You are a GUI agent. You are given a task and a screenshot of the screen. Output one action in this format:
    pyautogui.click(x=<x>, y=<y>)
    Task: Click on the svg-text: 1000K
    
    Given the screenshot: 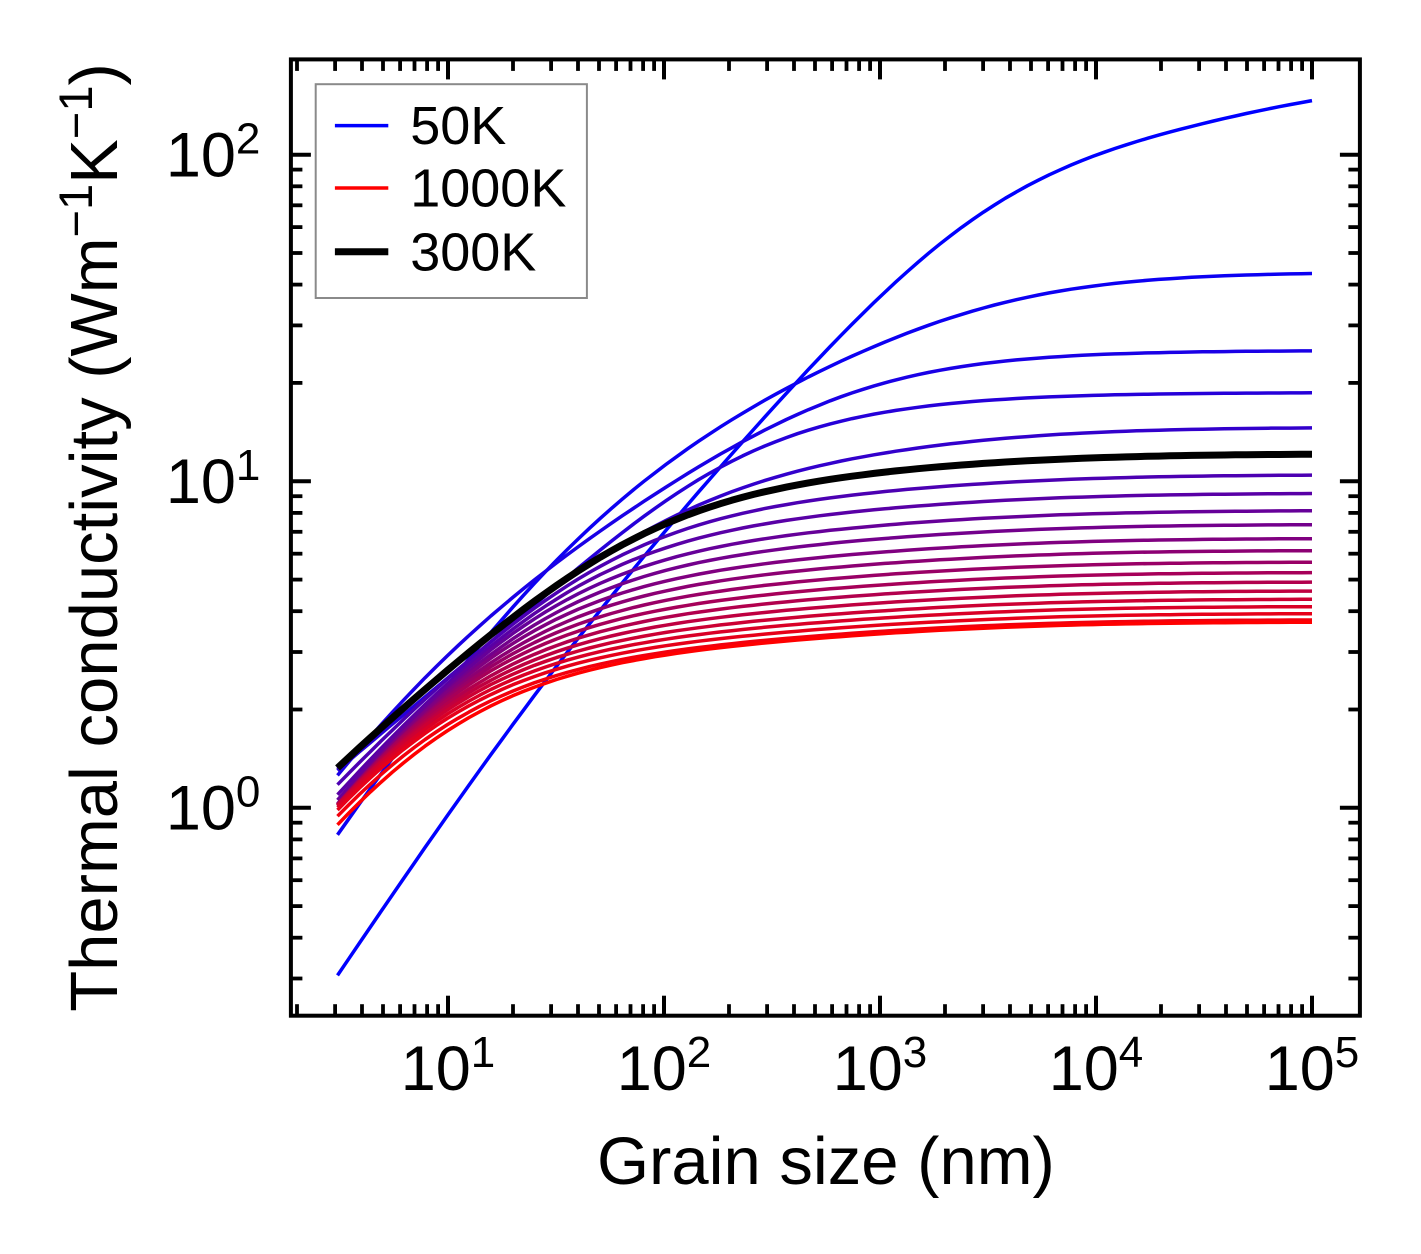 What is the action you would take?
    pyautogui.click(x=488, y=189)
    